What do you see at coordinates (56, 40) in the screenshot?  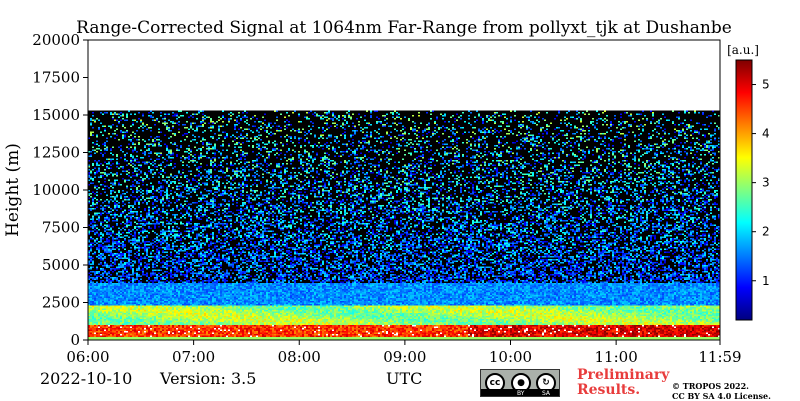 I see `y-tick-label: 20000` at bounding box center [56, 40].